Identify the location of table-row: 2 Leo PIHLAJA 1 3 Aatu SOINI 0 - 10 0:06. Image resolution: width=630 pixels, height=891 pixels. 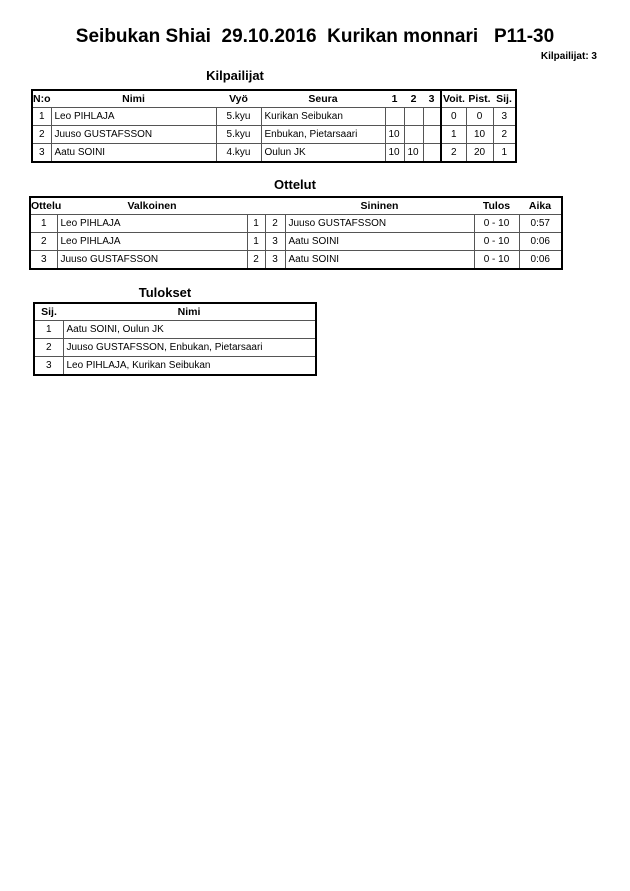
(296, 241).